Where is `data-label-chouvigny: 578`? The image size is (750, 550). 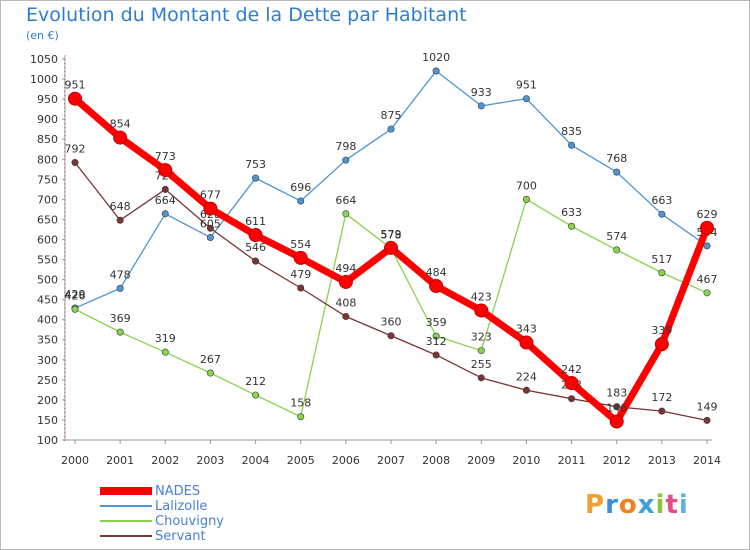
data-label-chouvigny: 578 is located at coordinates (391, 234).